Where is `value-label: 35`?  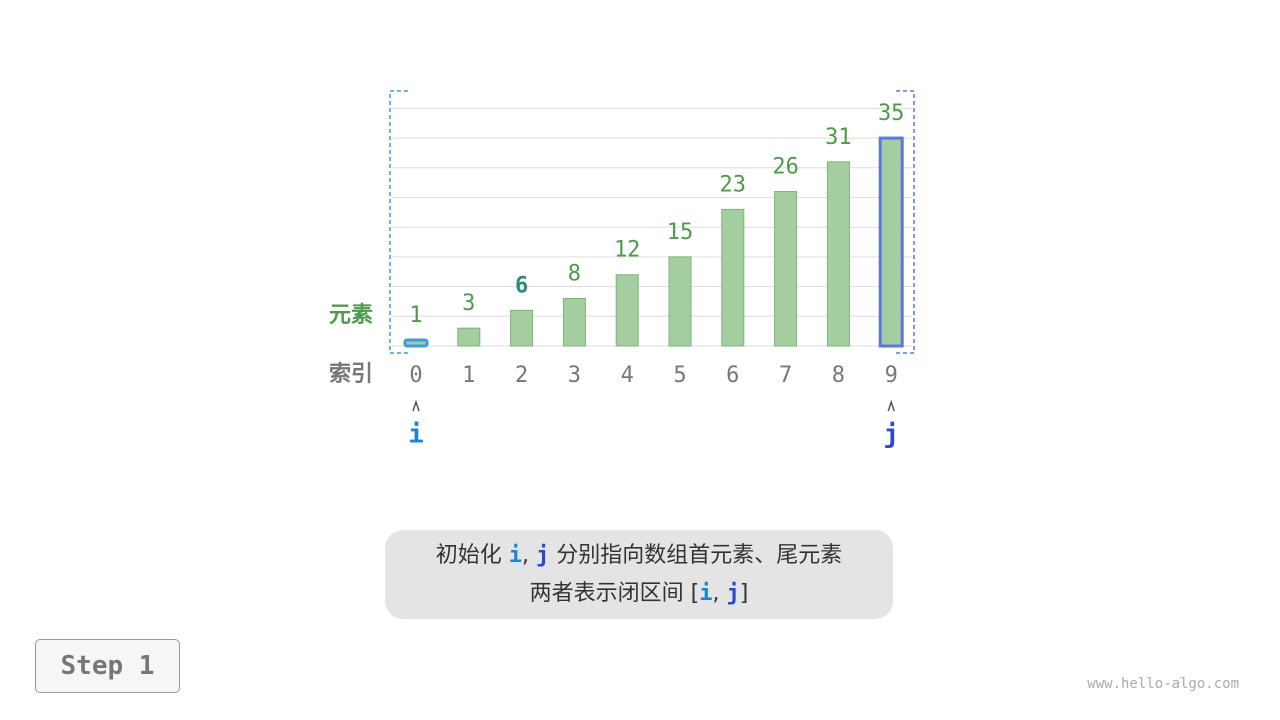
value-label: 35 is located at coordinates (891, 113).